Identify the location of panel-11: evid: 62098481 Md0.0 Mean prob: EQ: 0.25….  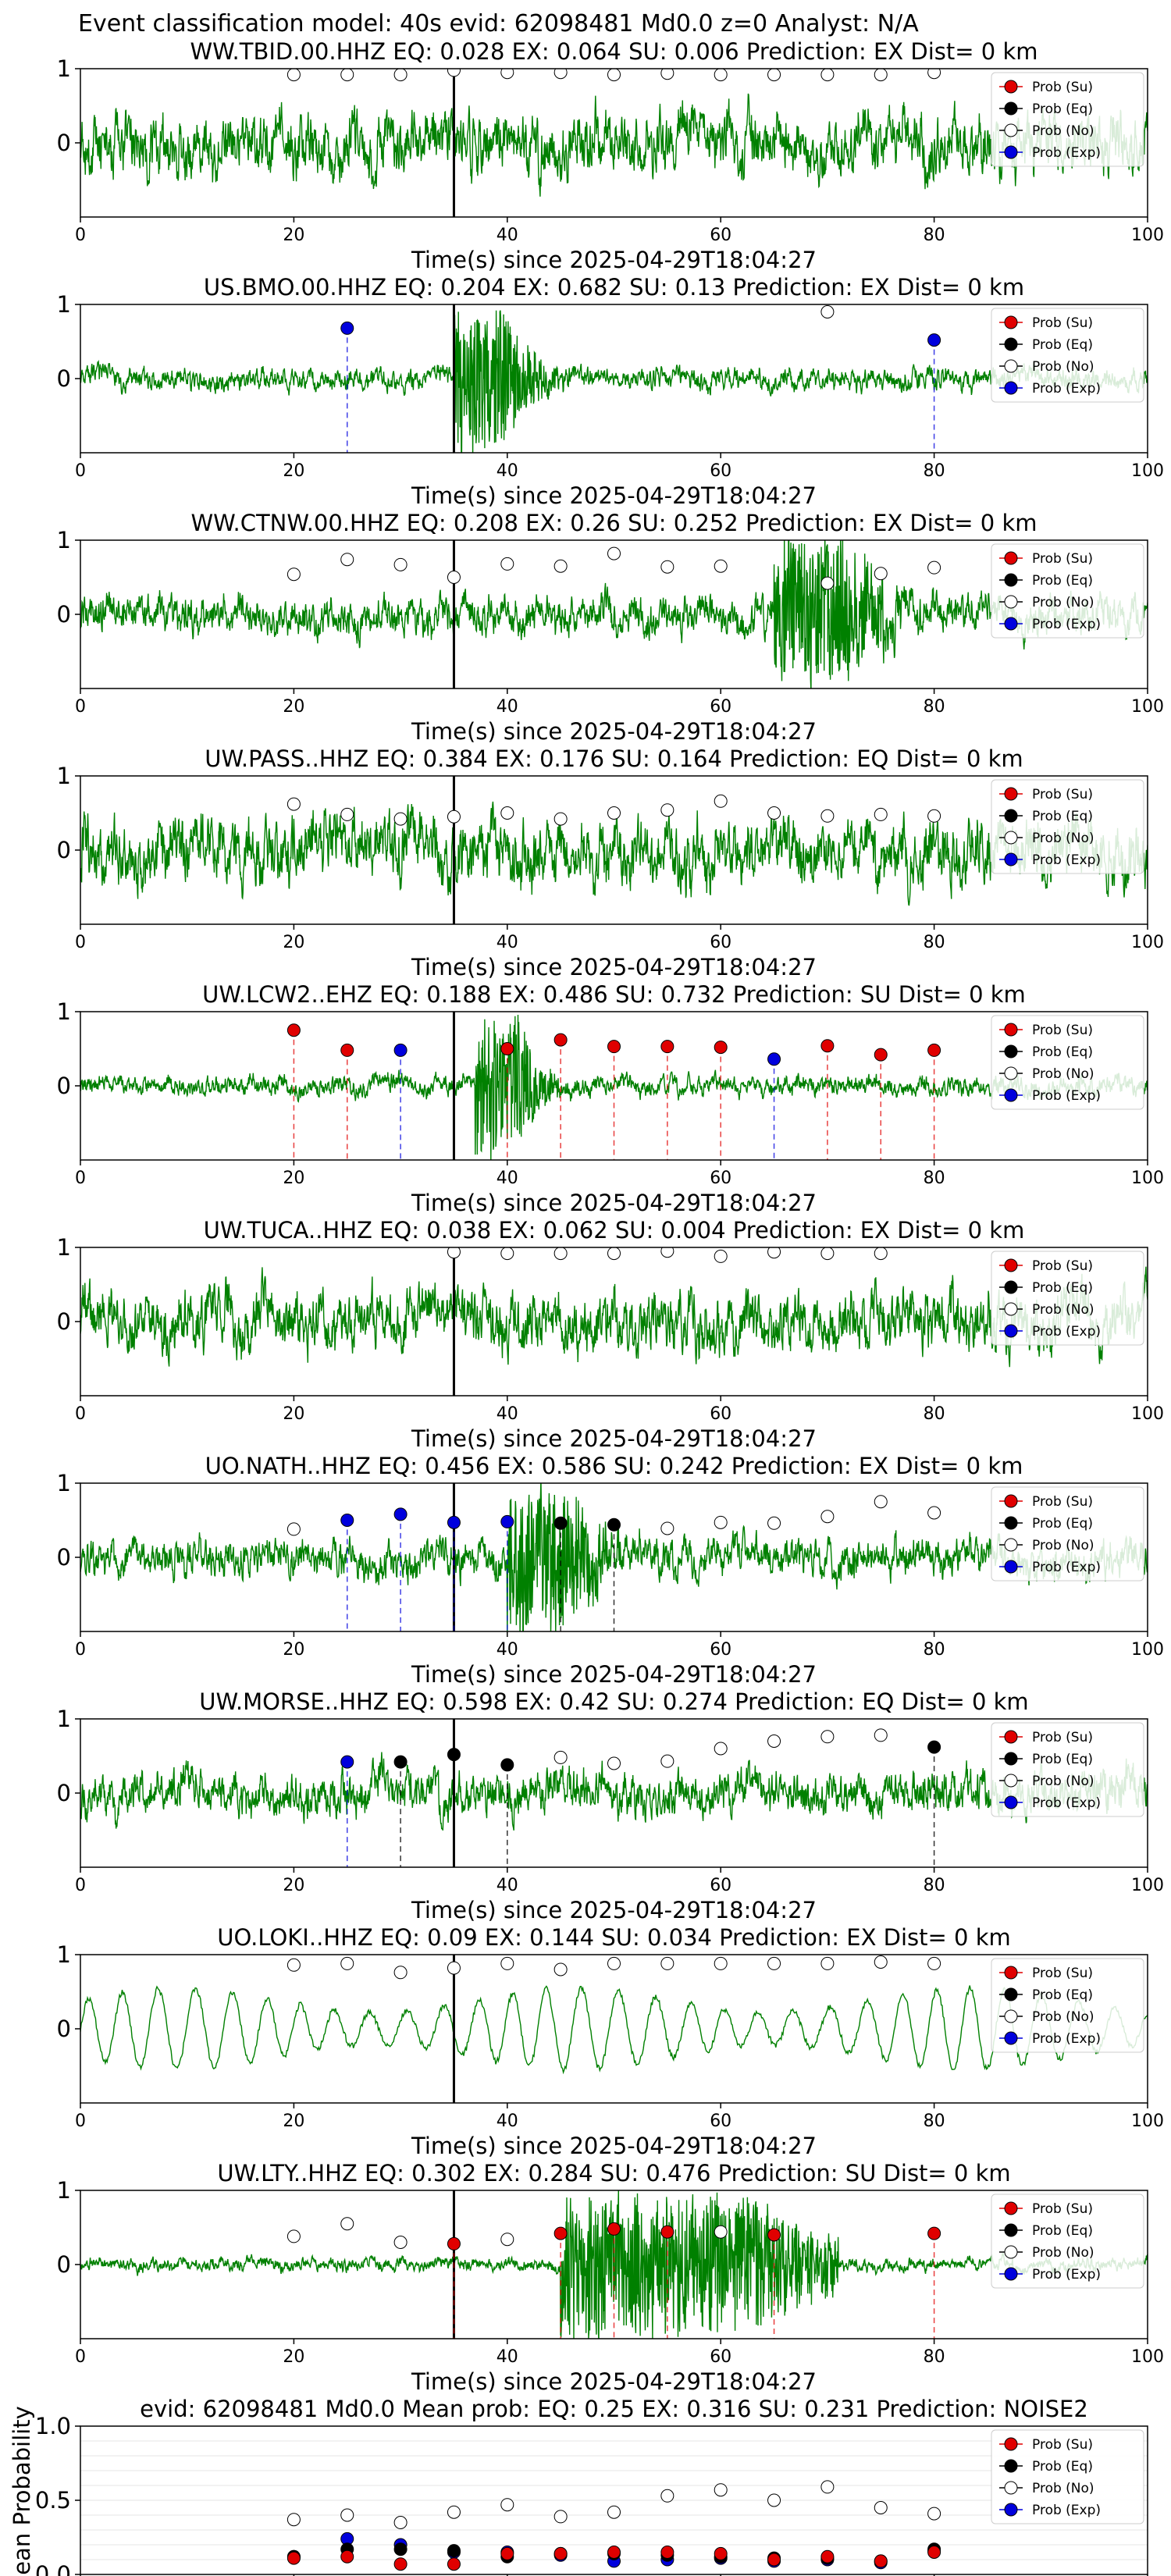
(578, 2486).